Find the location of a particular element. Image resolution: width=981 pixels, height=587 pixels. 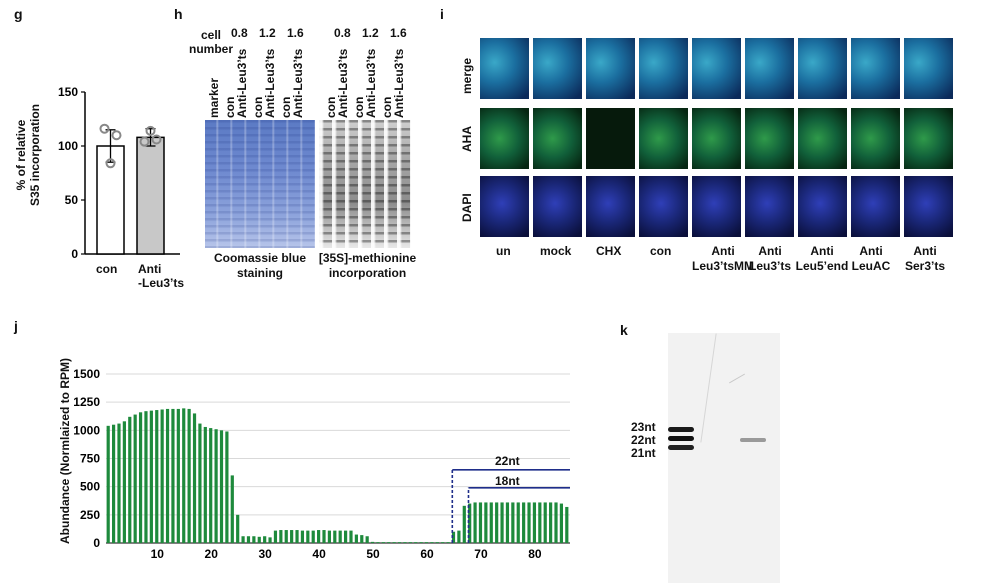

g-cat-anti-line1: Anti is located at coordinates (150, 269).